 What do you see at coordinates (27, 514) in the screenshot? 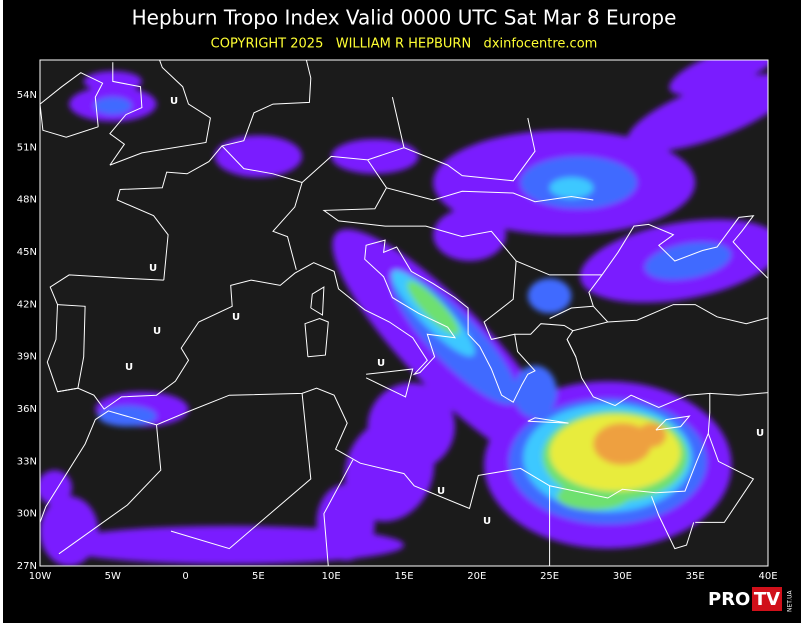
I see `lat-label: 30N` at bounding box center [27, 514].